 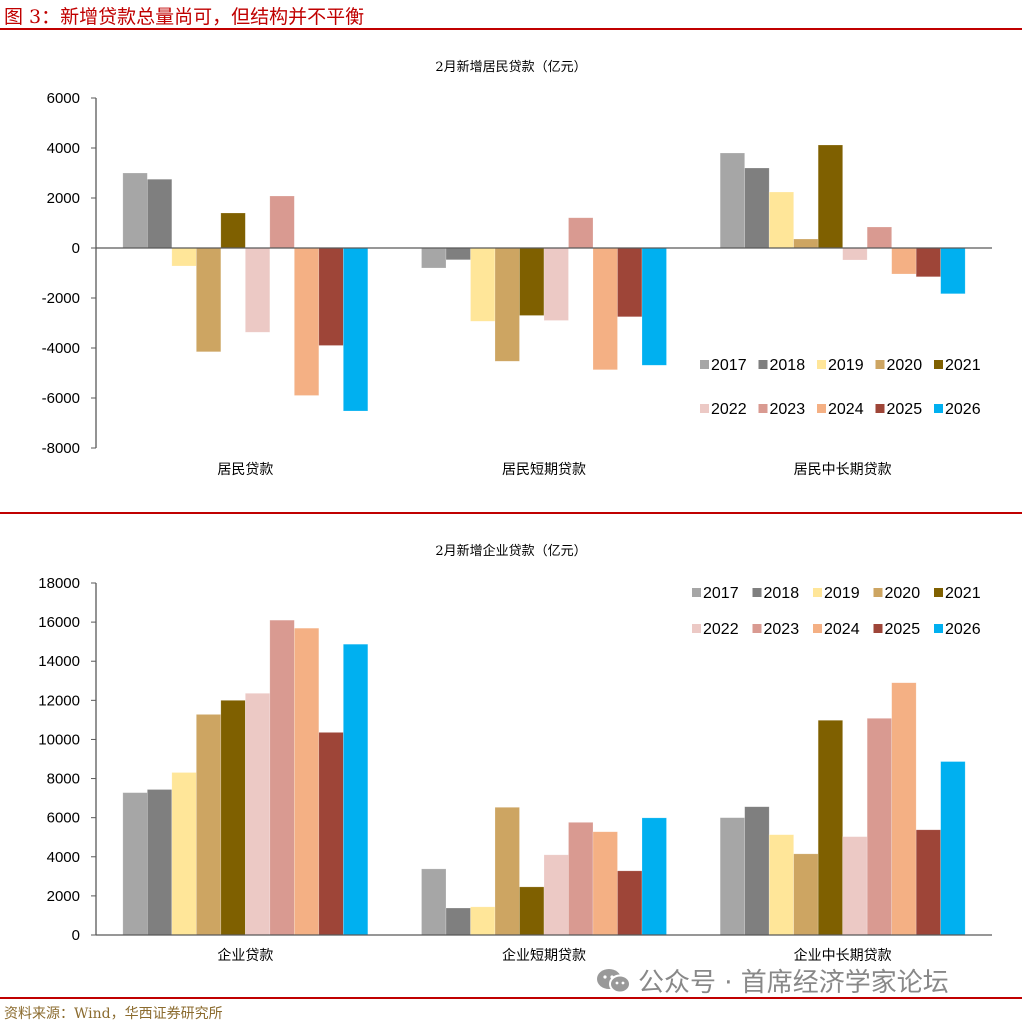 What do you see at coordinates (245, 955) in the screenshot?
I see `category-label: 企业贷款` at bounding box center [245, 955].